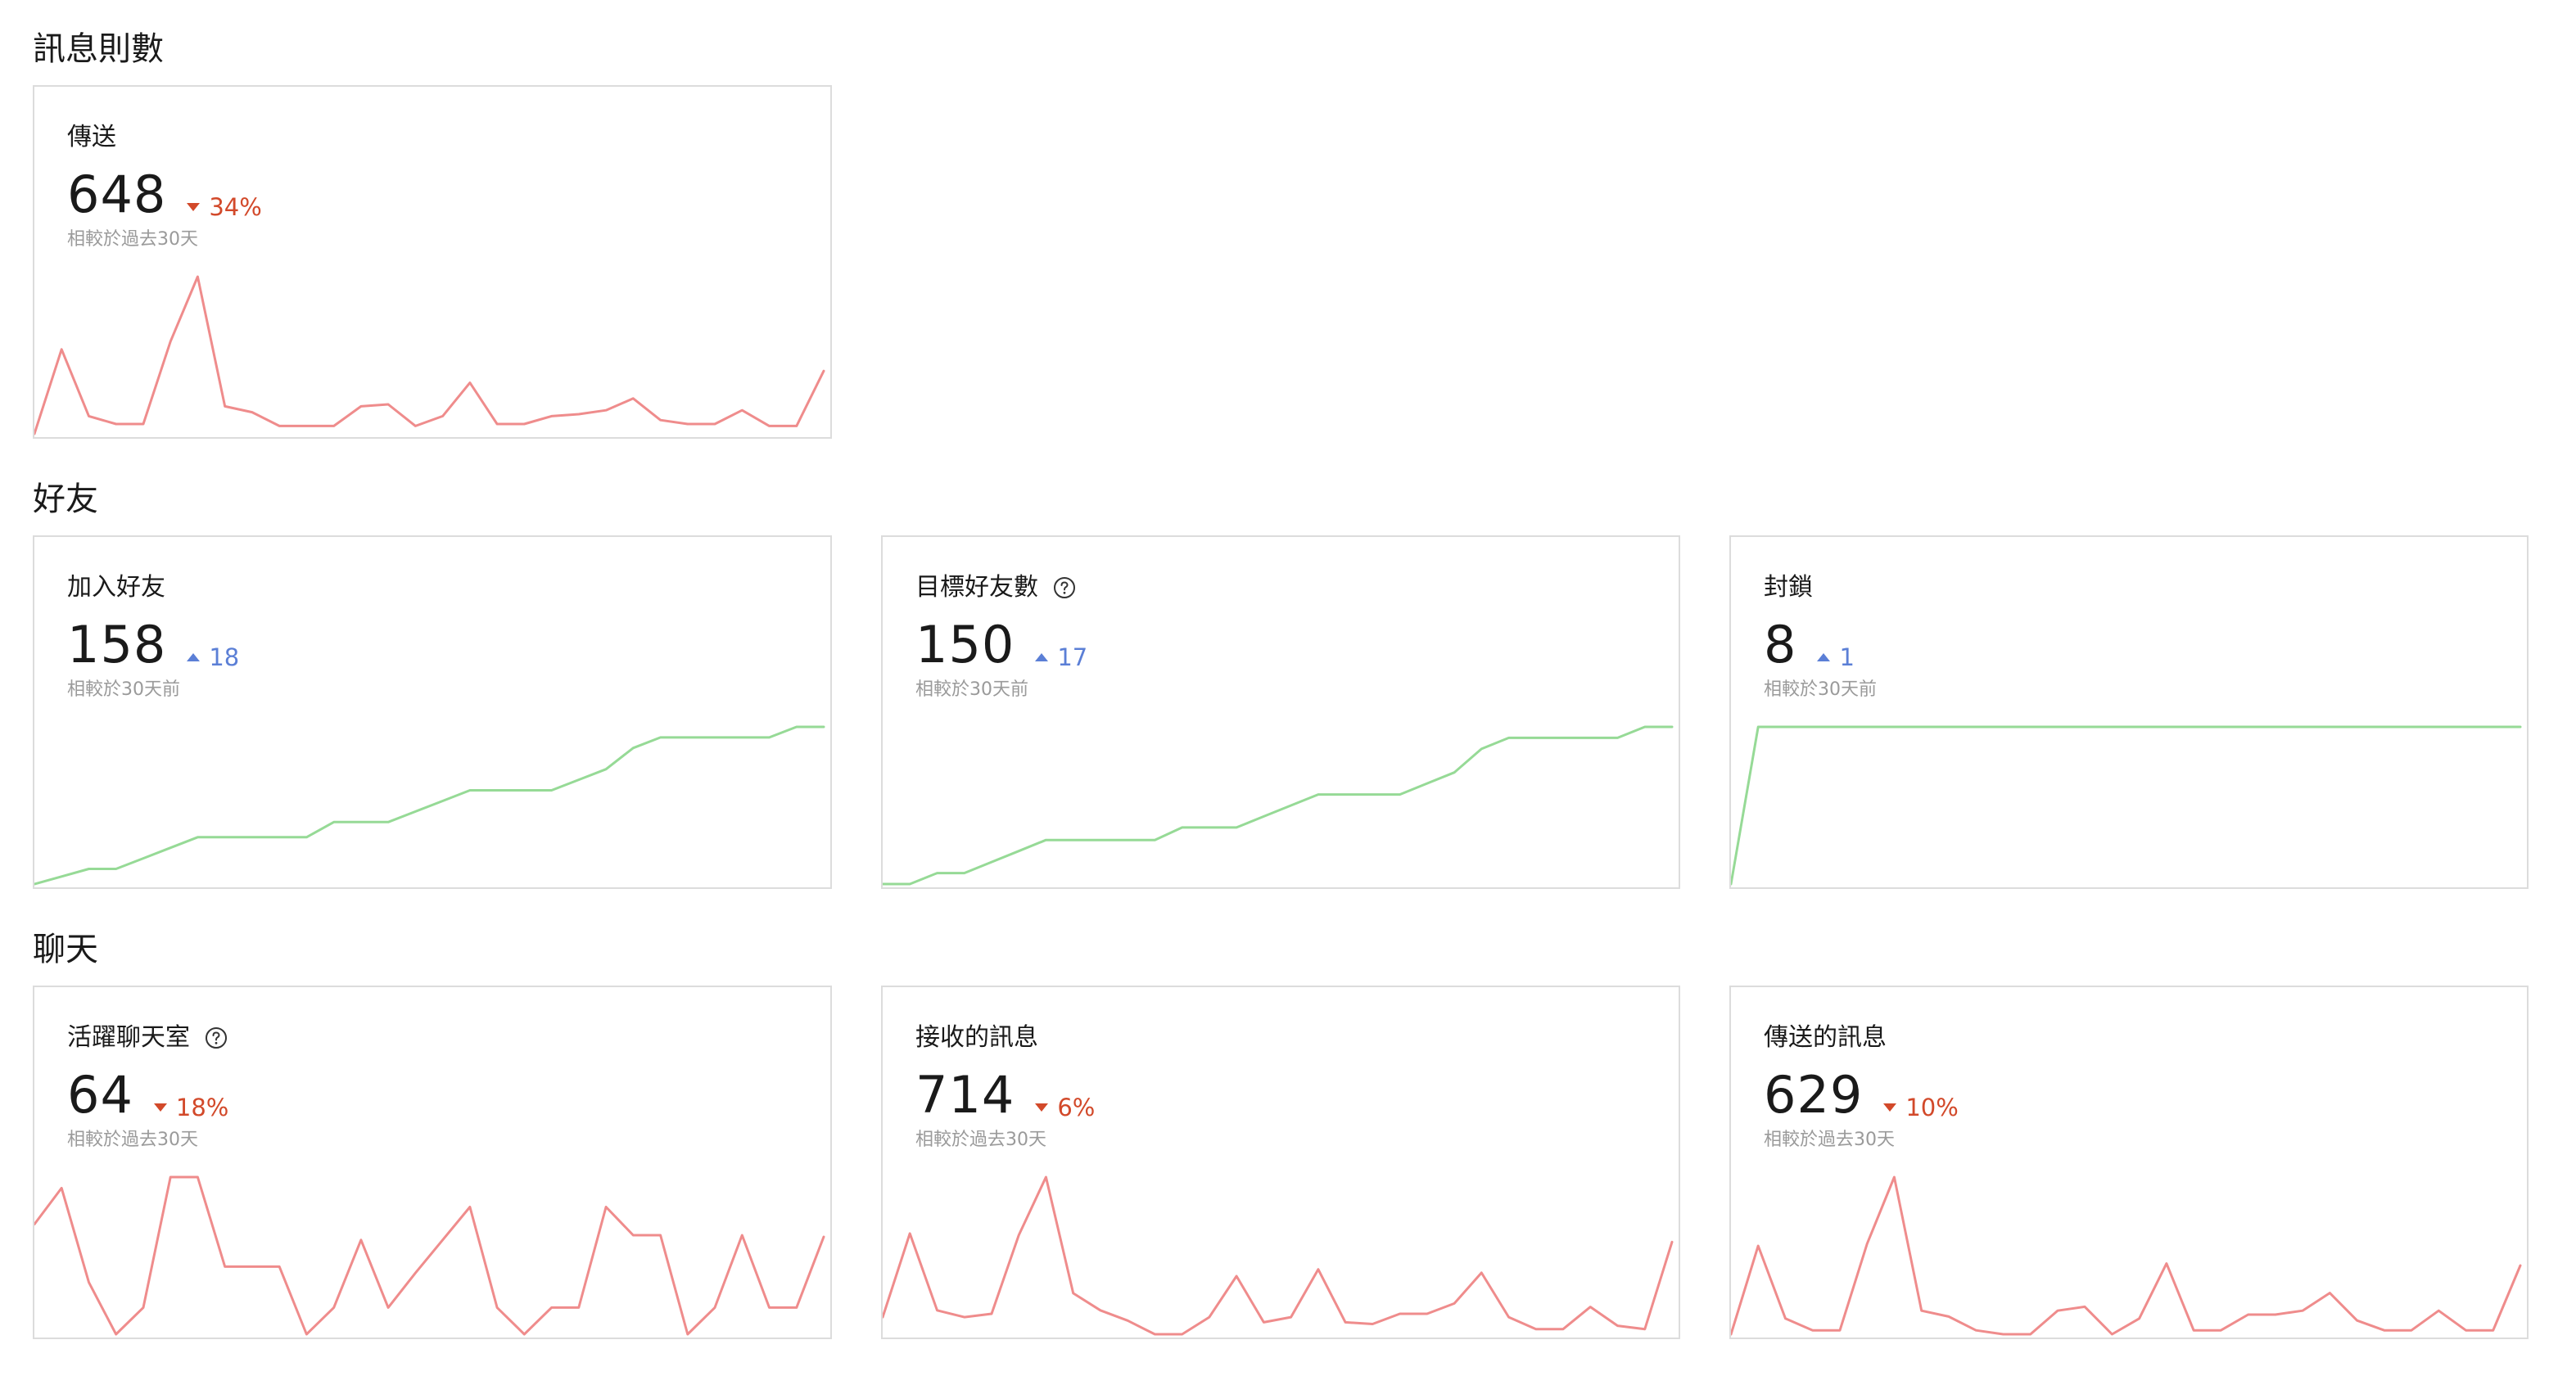 The height and width of the screenshot is (1385, 2576). What do you see at coordinates (65, 949) in the screenshot?
I see `section-title-chat: 聊天` at bounding box center [65, 949].